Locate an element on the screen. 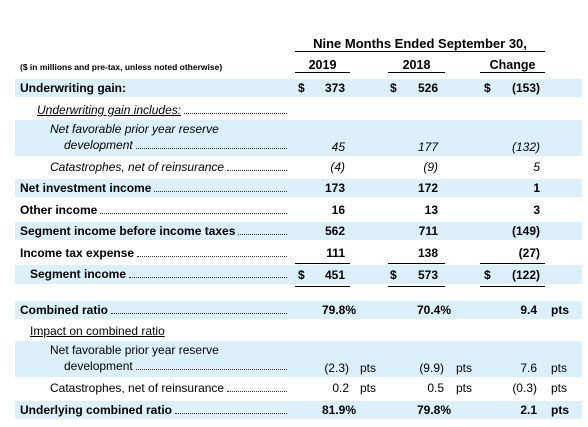 This screenshot has height=427, width=588. label-text: Income tax expense is located at coordinates (77, 253).